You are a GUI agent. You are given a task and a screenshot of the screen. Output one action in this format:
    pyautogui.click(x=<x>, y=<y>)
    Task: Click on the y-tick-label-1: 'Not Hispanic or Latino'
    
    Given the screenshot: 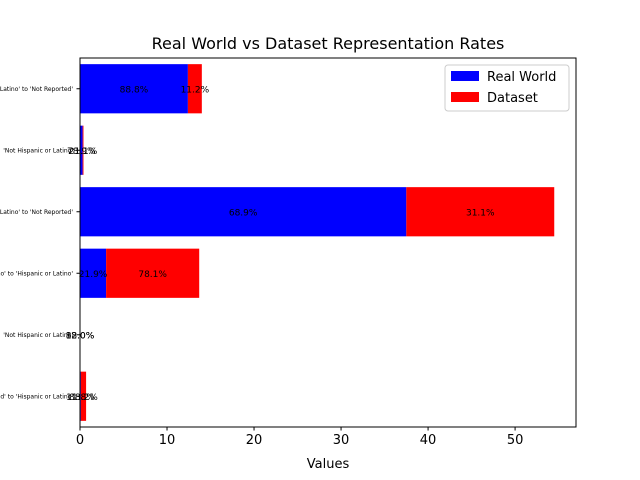 What is the action you would take?
    pyautogui.click(x=38, y=150)
    